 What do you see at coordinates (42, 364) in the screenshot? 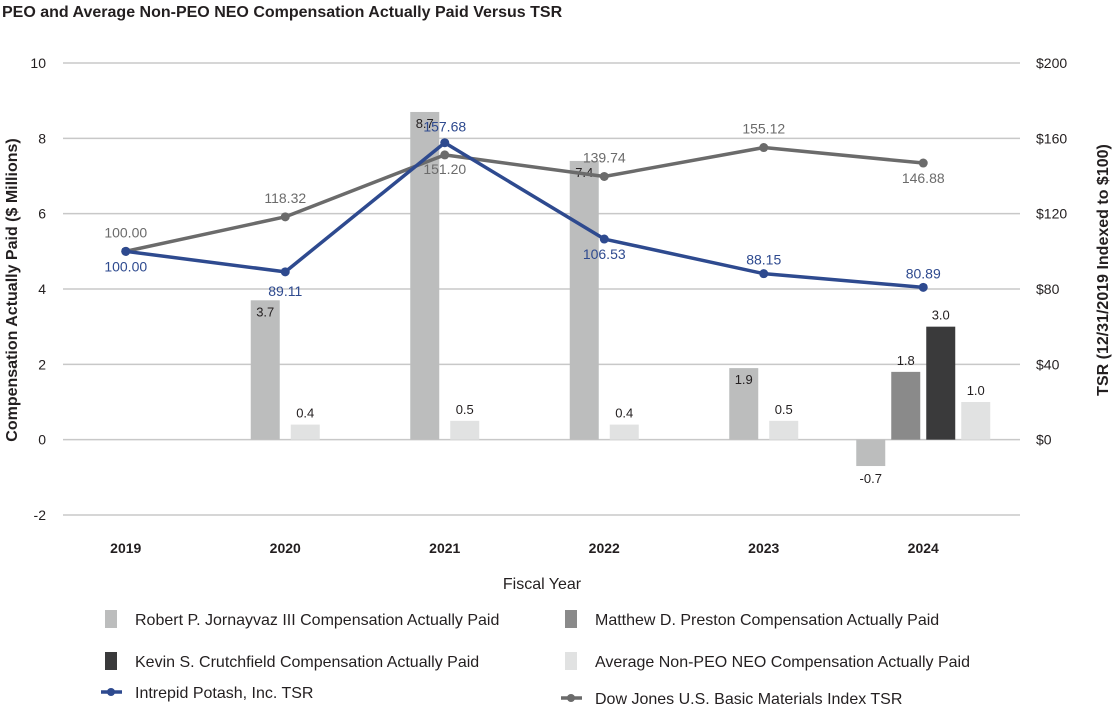
I see `y-tick-label: 2` at bounding box center [42, 364].